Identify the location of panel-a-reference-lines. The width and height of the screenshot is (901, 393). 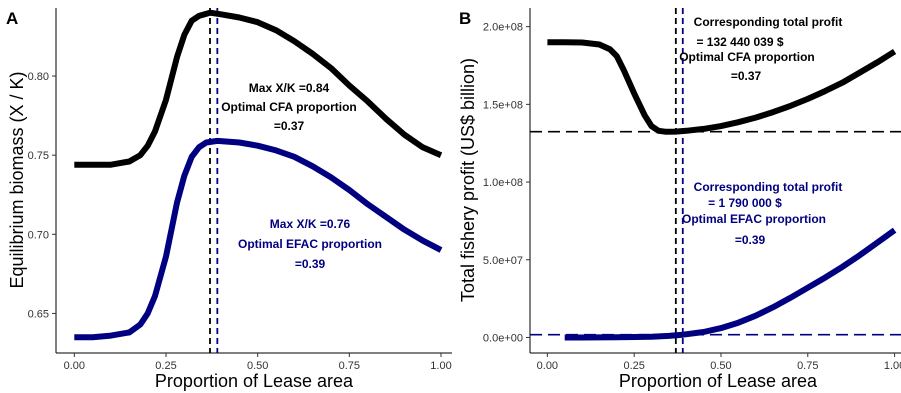
(214, 180).